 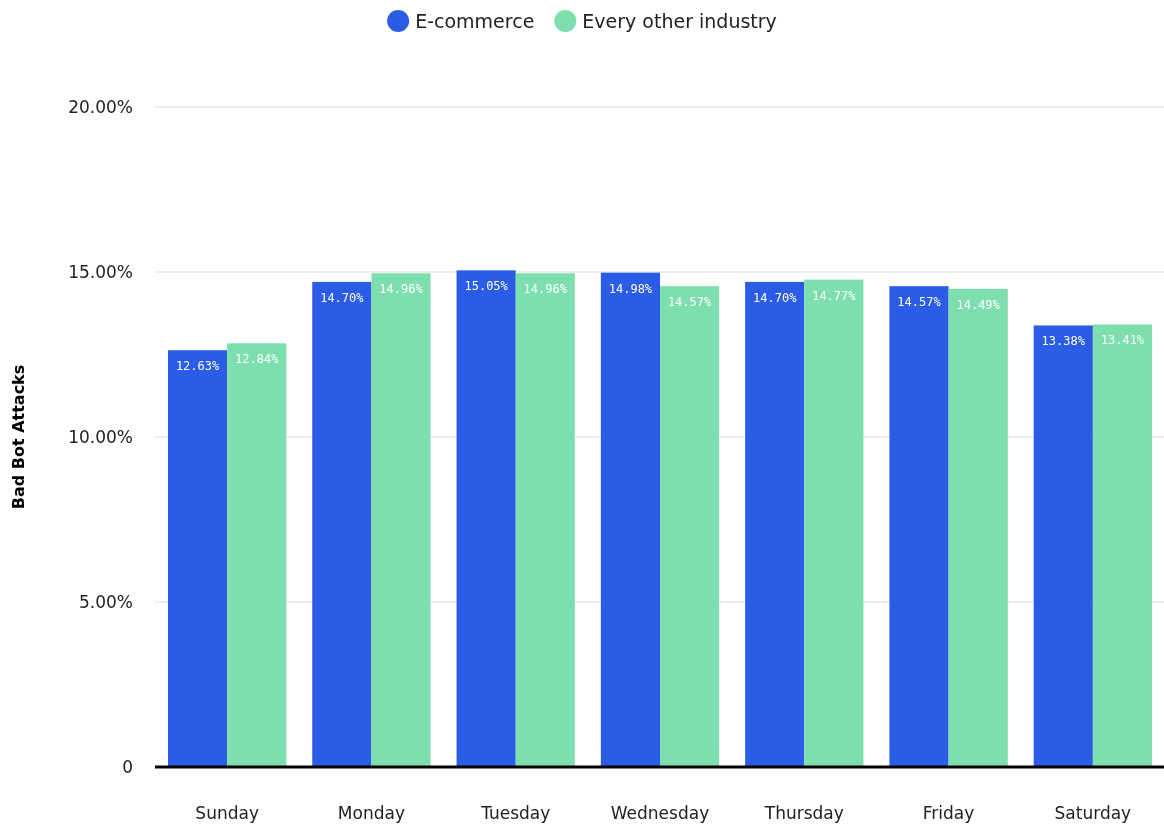 What do you see at coordinates (948, 813) in the screenshot?
I see `x-tick-label: Friday` at bounding box center [948, 813].